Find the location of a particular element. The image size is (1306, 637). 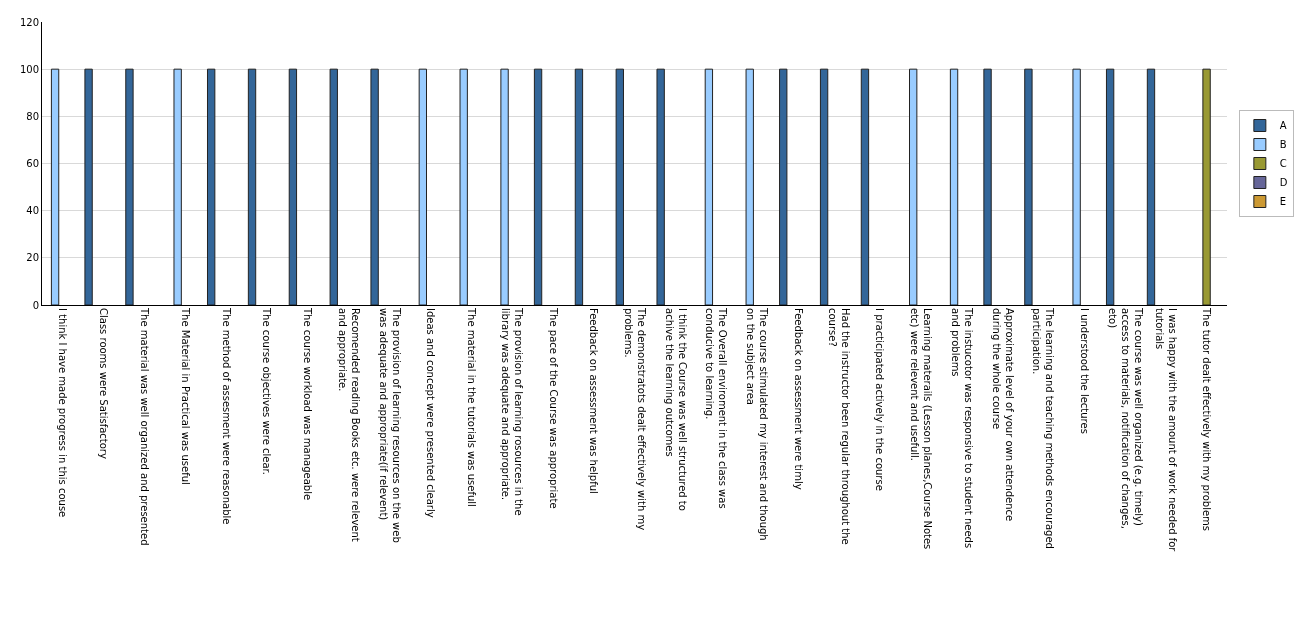

x-tick-label: The material was well organized and presented is located at coordinates (144, 426).